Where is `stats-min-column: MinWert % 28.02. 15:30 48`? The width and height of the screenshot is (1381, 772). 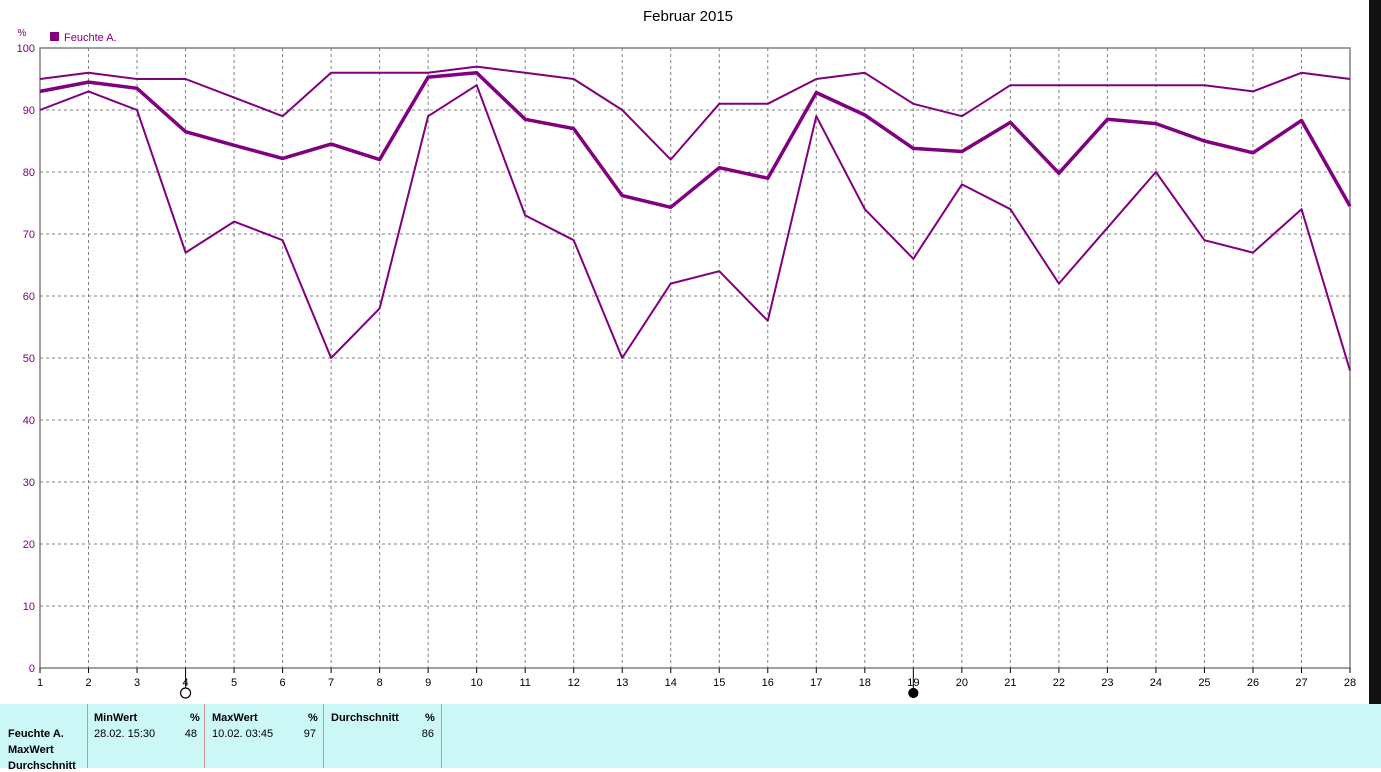
stats-min-column: MinWert % 28.02. 15:30 48 is located at coordinates (146, 736).